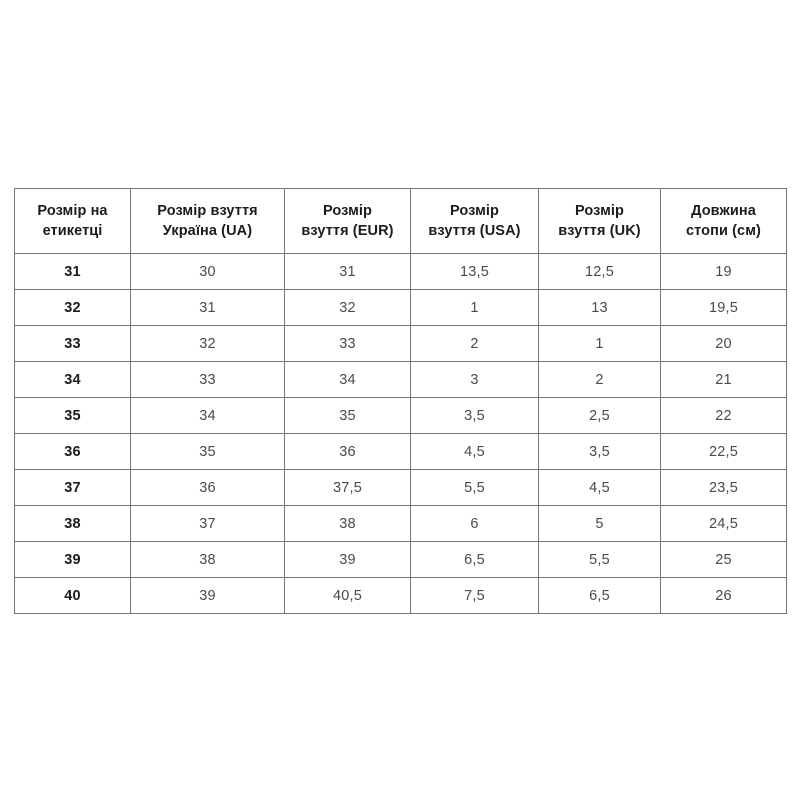  What do you see at coordinates (347, 307) in the screenshot?
I see `cell-eur-size: 32` at bounding box center [347, 307].